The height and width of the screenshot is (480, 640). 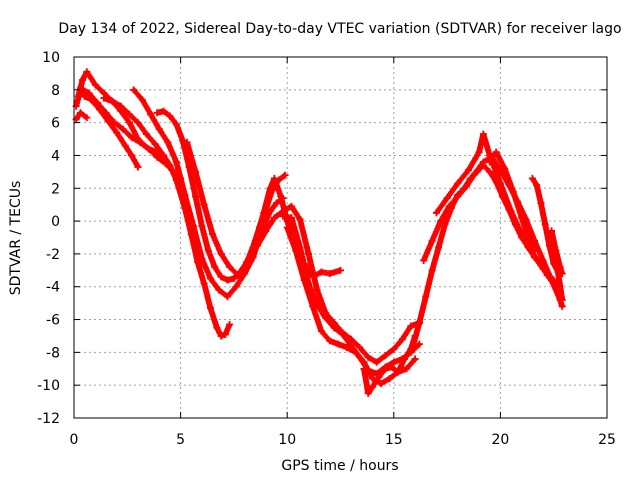 What do you see at coordinates (287, 440) in the screenshot?
I see `x-tick-label: 10` at bounding box center [287, 440].